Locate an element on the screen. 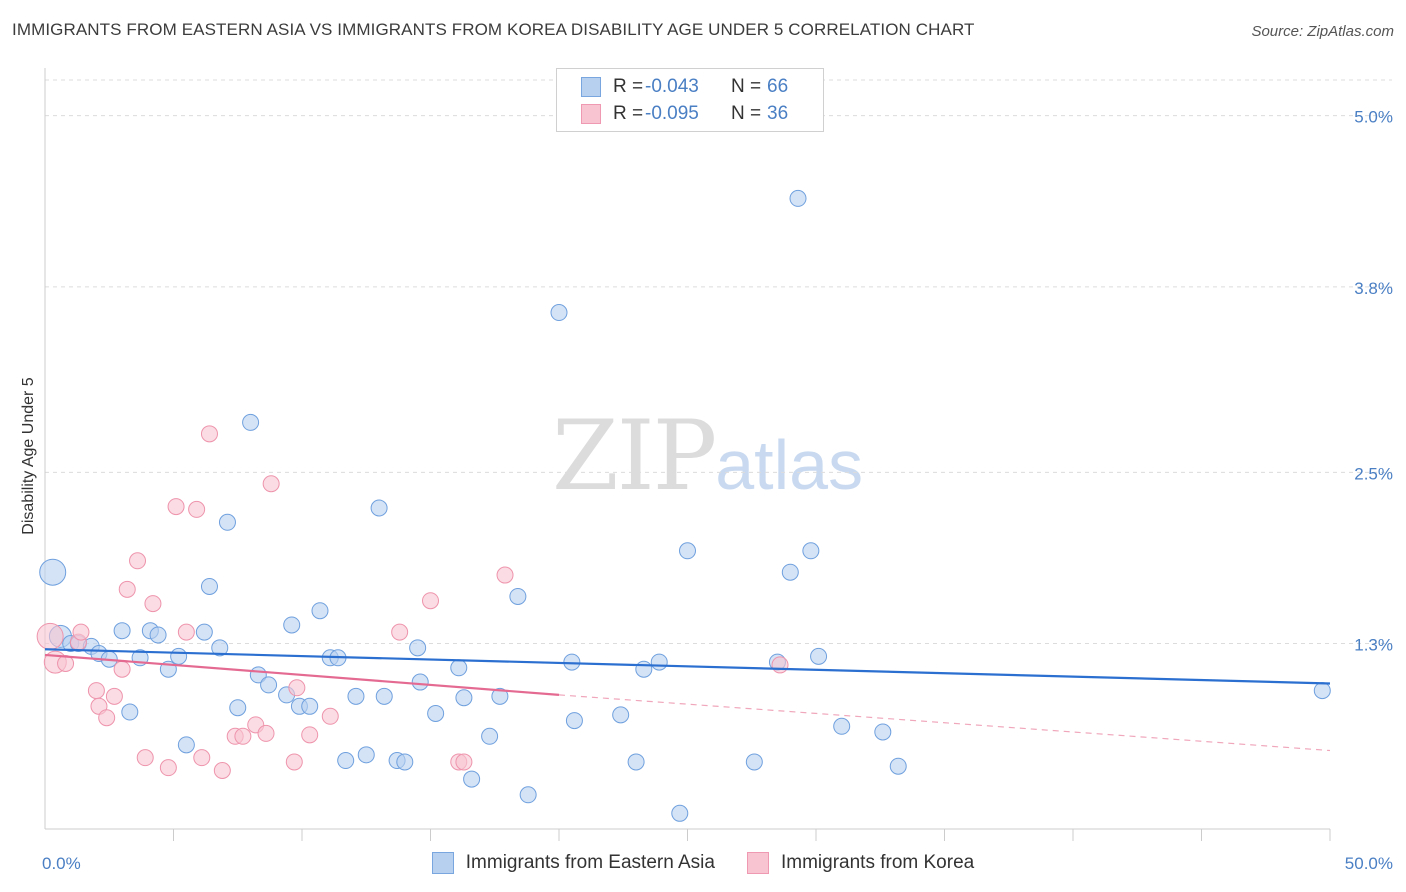  korea-trendline-extension is located at coordinates (944, 723).